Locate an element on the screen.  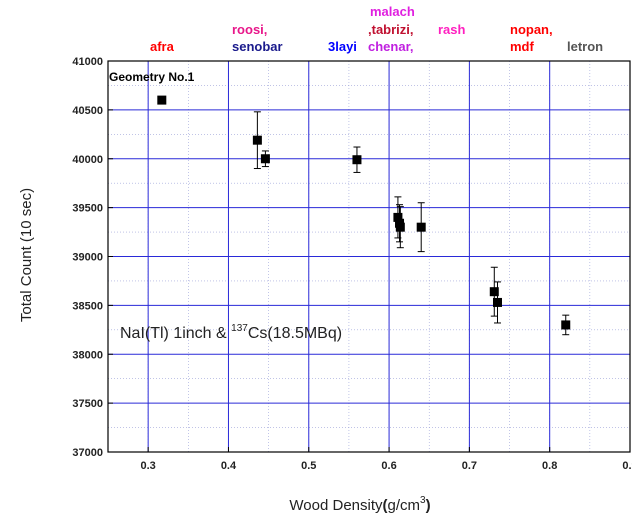
y-axis-title: Total Count (10 sec) is located at coordinates (26, 255).